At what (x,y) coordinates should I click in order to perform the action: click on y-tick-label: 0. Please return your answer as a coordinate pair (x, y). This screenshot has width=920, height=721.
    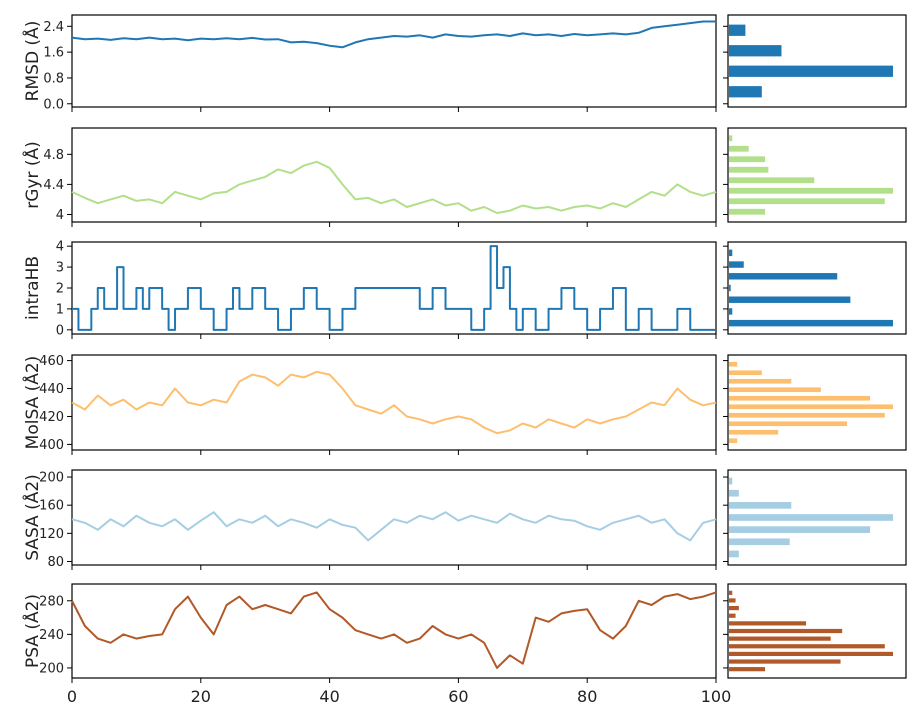
    Looking at the image, I should click on (60, 330).